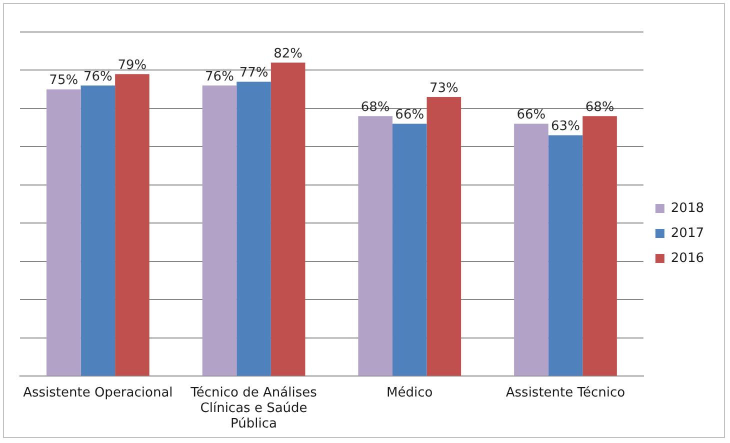 This screenshot has height=443, width=730. What do you see at coordinates (63, 80) in the screenshot?
I see `data-label: 75%` at bounding box center [63, 80].